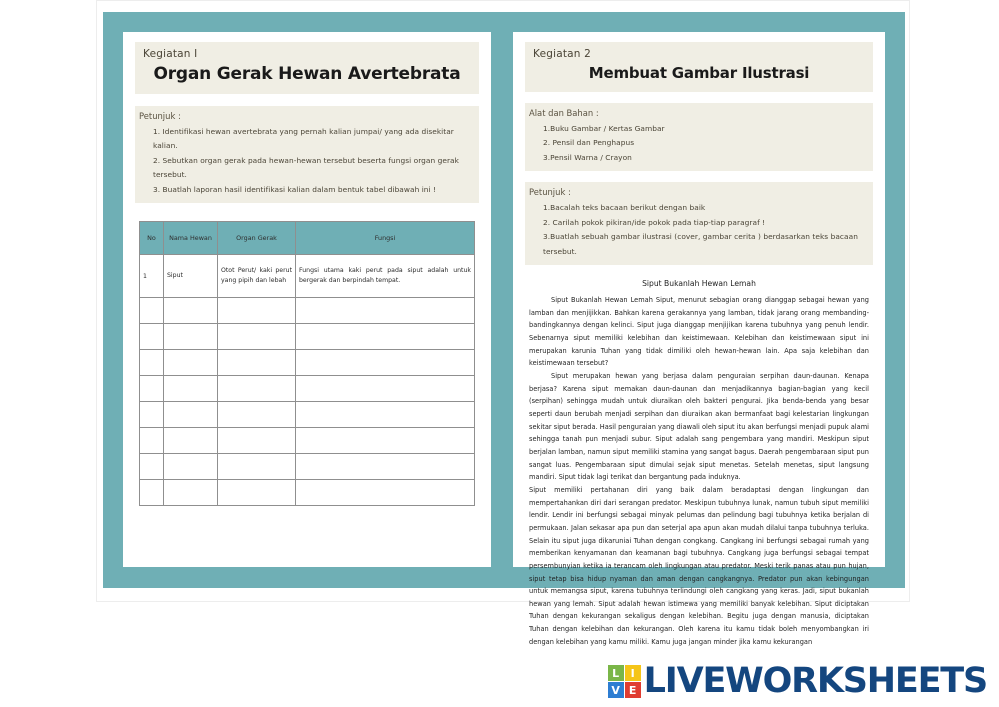  What do you see at coordinates (190, 238) in the screenshot?
I see `column-header-nama-hewan: Nama Hewan` at bounding box center [190, 238].